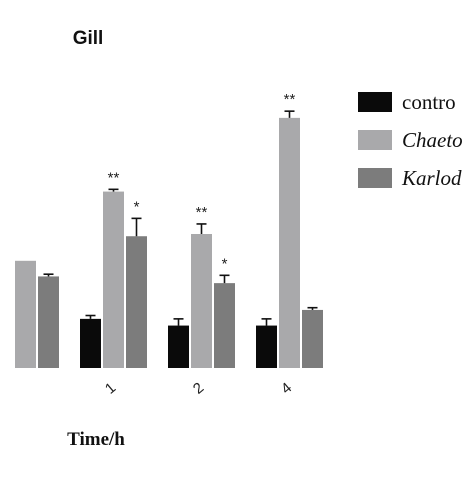  What do you see at coordinates (286, 388) in the screenshot?
I see `x-tick-label: 4` at bounding box center [286, 388].